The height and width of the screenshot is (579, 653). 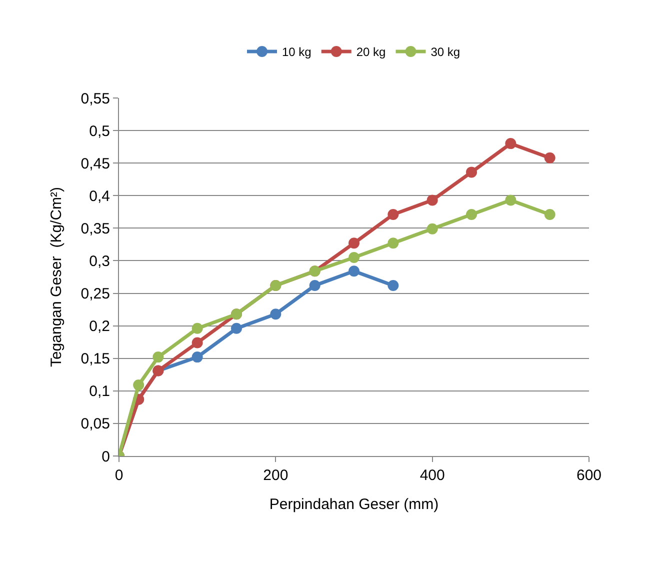 I want to click on x-tick-label: 0, so click(x=119, y=475).